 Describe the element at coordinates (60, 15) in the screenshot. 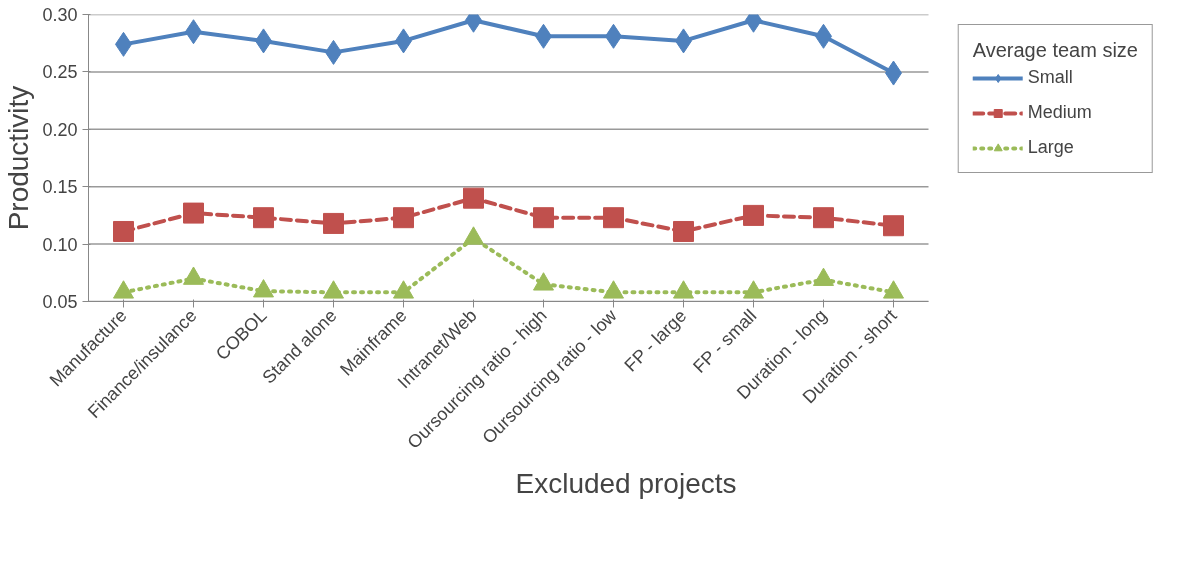

I see `y-tick-label: 0.30` at that location.